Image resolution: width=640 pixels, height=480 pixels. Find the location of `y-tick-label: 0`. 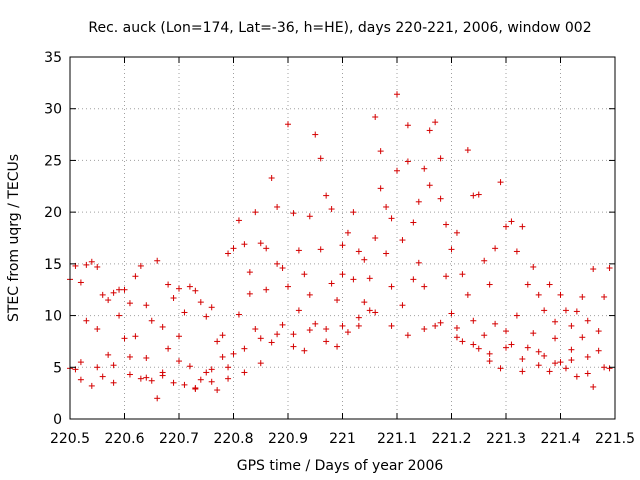

y-tick-label: 0 is located at coordinates (57, 420).